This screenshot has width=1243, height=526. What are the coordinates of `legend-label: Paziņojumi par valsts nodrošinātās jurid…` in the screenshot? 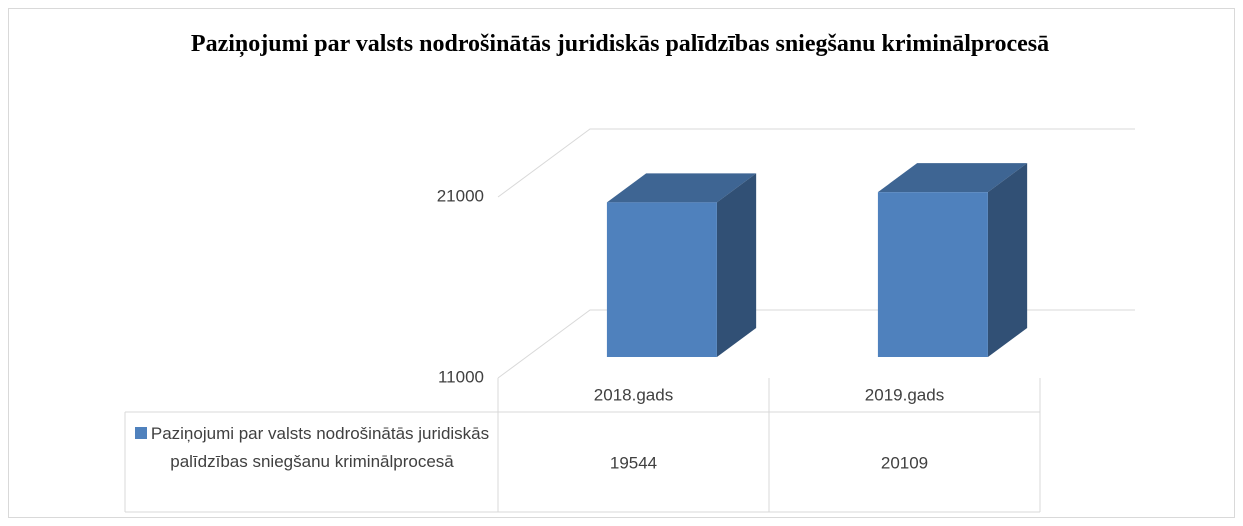 It's located at (320, 447).